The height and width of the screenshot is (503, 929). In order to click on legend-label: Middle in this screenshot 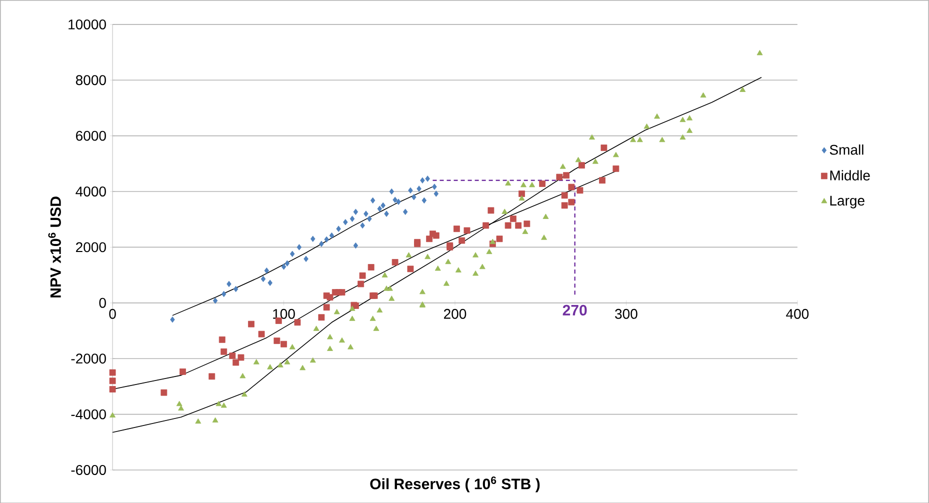, I will do `click(850, 175)`.